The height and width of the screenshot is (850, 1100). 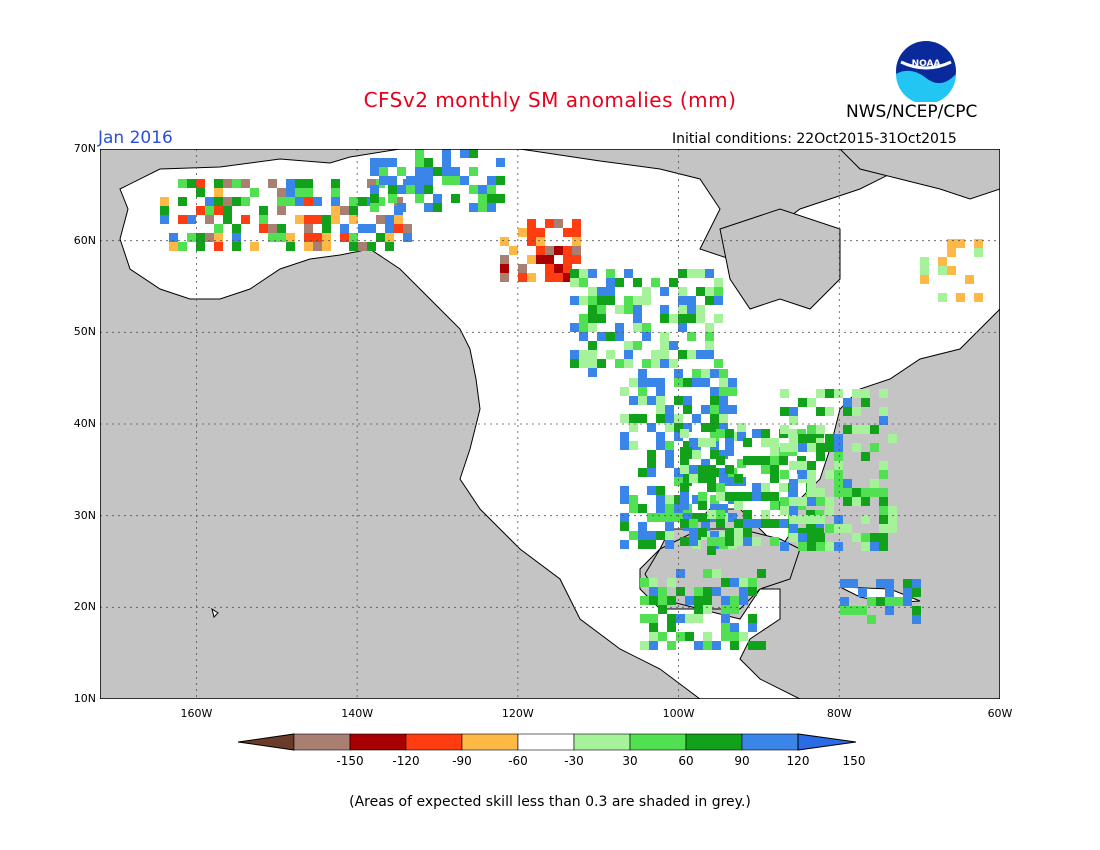 I want to click on initial-conditions: Initial conditions: 22Oct2015-31Oct2015, so click(x=814, y=139).